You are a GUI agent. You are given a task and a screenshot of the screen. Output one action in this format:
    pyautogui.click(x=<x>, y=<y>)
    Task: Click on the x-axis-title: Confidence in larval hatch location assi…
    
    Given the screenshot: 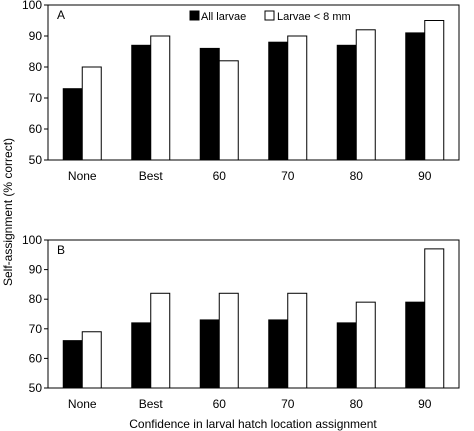 What is the action you would take?
    pyautogui.click(x=253, y=424)
    